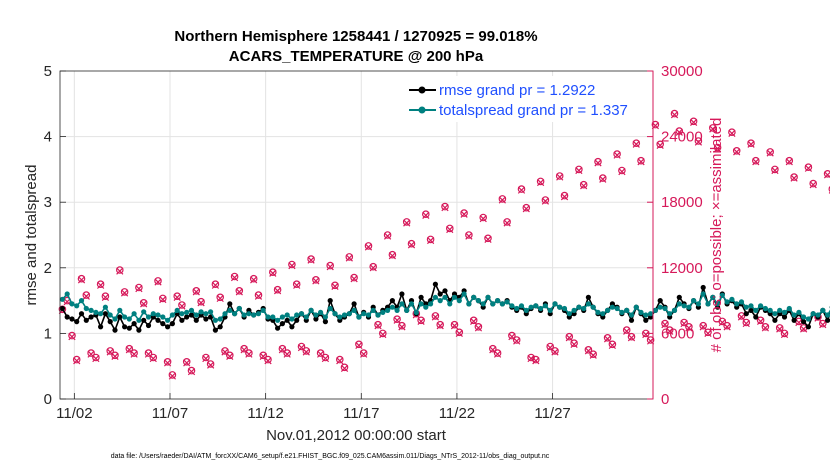 The height and width of the screenshot is (470, 830). What do you see at coordinates (677, 333) in the screenshot?
I see `right-tick-label: 6000` at bounding box center [677, 333].